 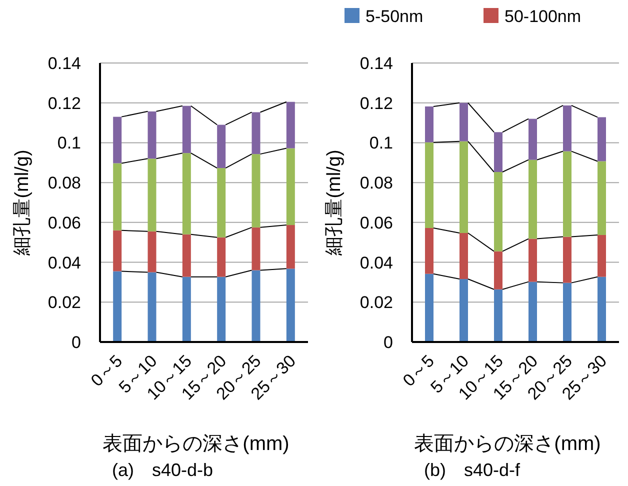 What do you see at coordinates (163, 470) in the screenshot?
I see `text: (a) s40-d-b` at bounding box center [163, 470].